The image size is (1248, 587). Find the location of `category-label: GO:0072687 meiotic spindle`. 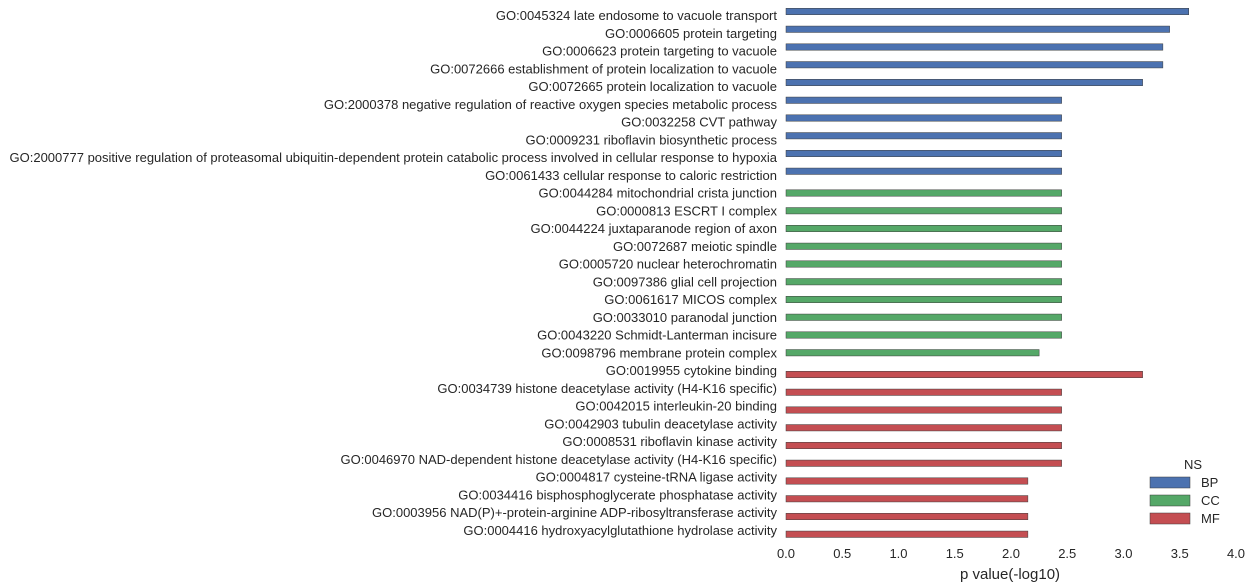

category-label: GO:0072687 meiotic spindle is located at coordinates (695, 246).